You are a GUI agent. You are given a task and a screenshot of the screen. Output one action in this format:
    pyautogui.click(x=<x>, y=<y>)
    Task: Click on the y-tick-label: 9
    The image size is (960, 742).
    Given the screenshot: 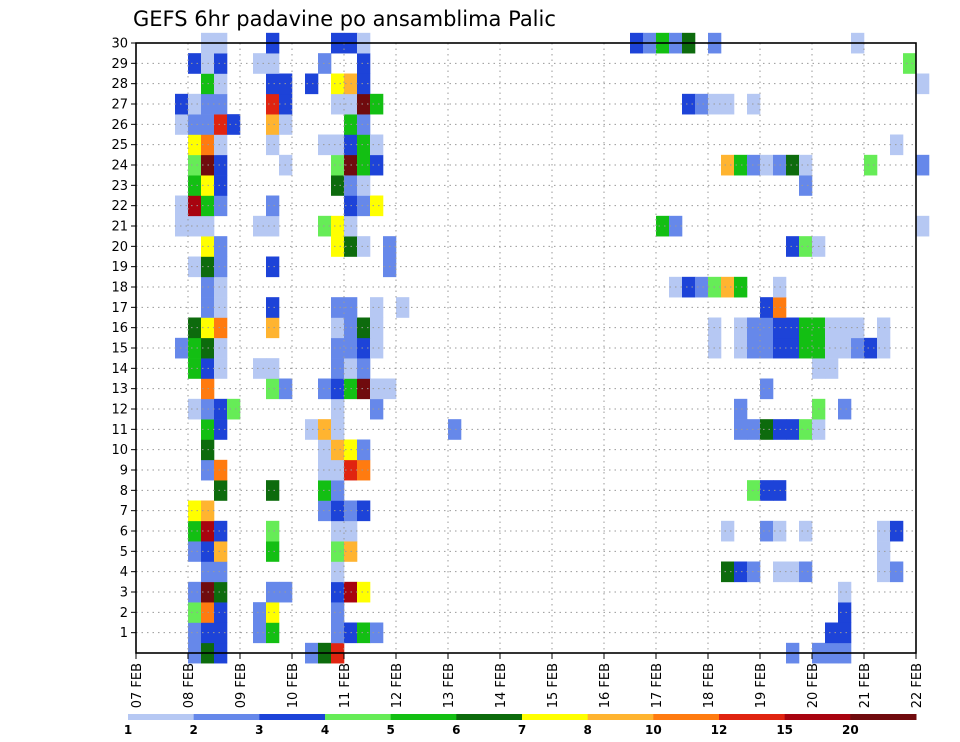 What is the action you would take?
    pyautogui.click(x=124, y=471)
    